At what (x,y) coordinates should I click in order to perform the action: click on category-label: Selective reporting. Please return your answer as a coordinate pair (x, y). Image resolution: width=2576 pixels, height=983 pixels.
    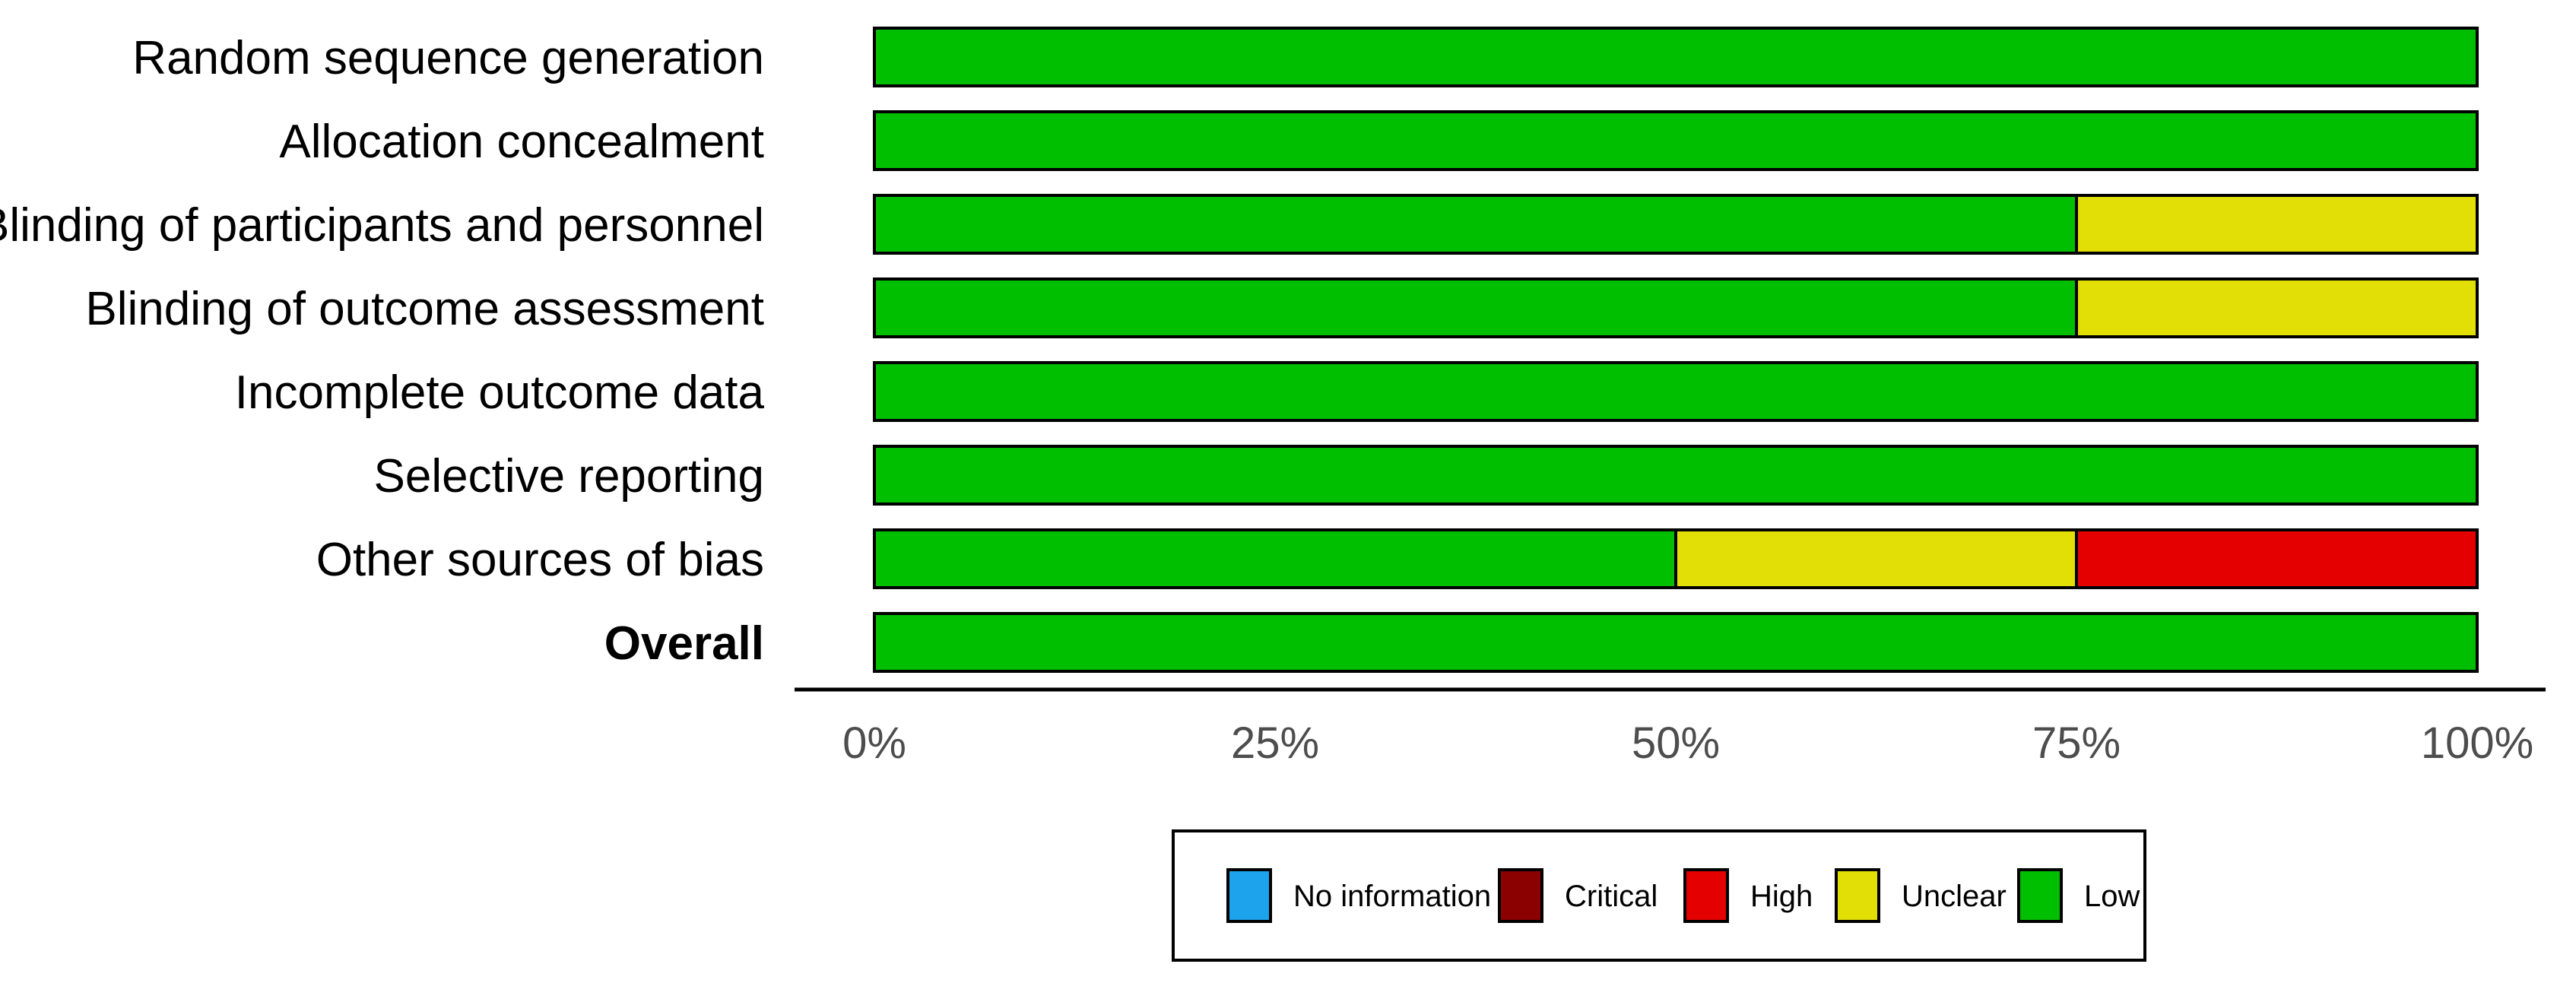
    Looking at the image, I should click on (569, 476).